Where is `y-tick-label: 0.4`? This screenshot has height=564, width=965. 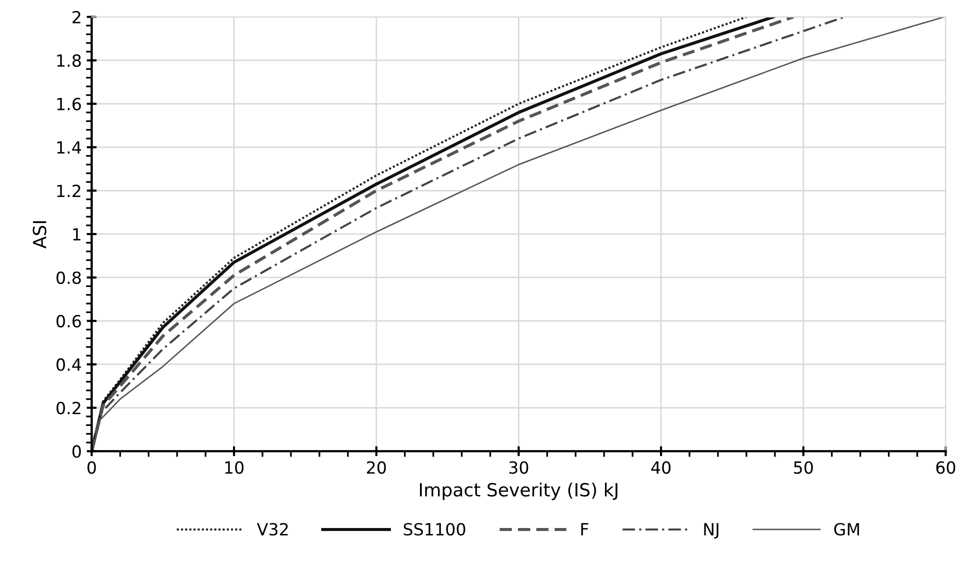
y-tick-label: 0.4 is located at coordinates (69, 364).